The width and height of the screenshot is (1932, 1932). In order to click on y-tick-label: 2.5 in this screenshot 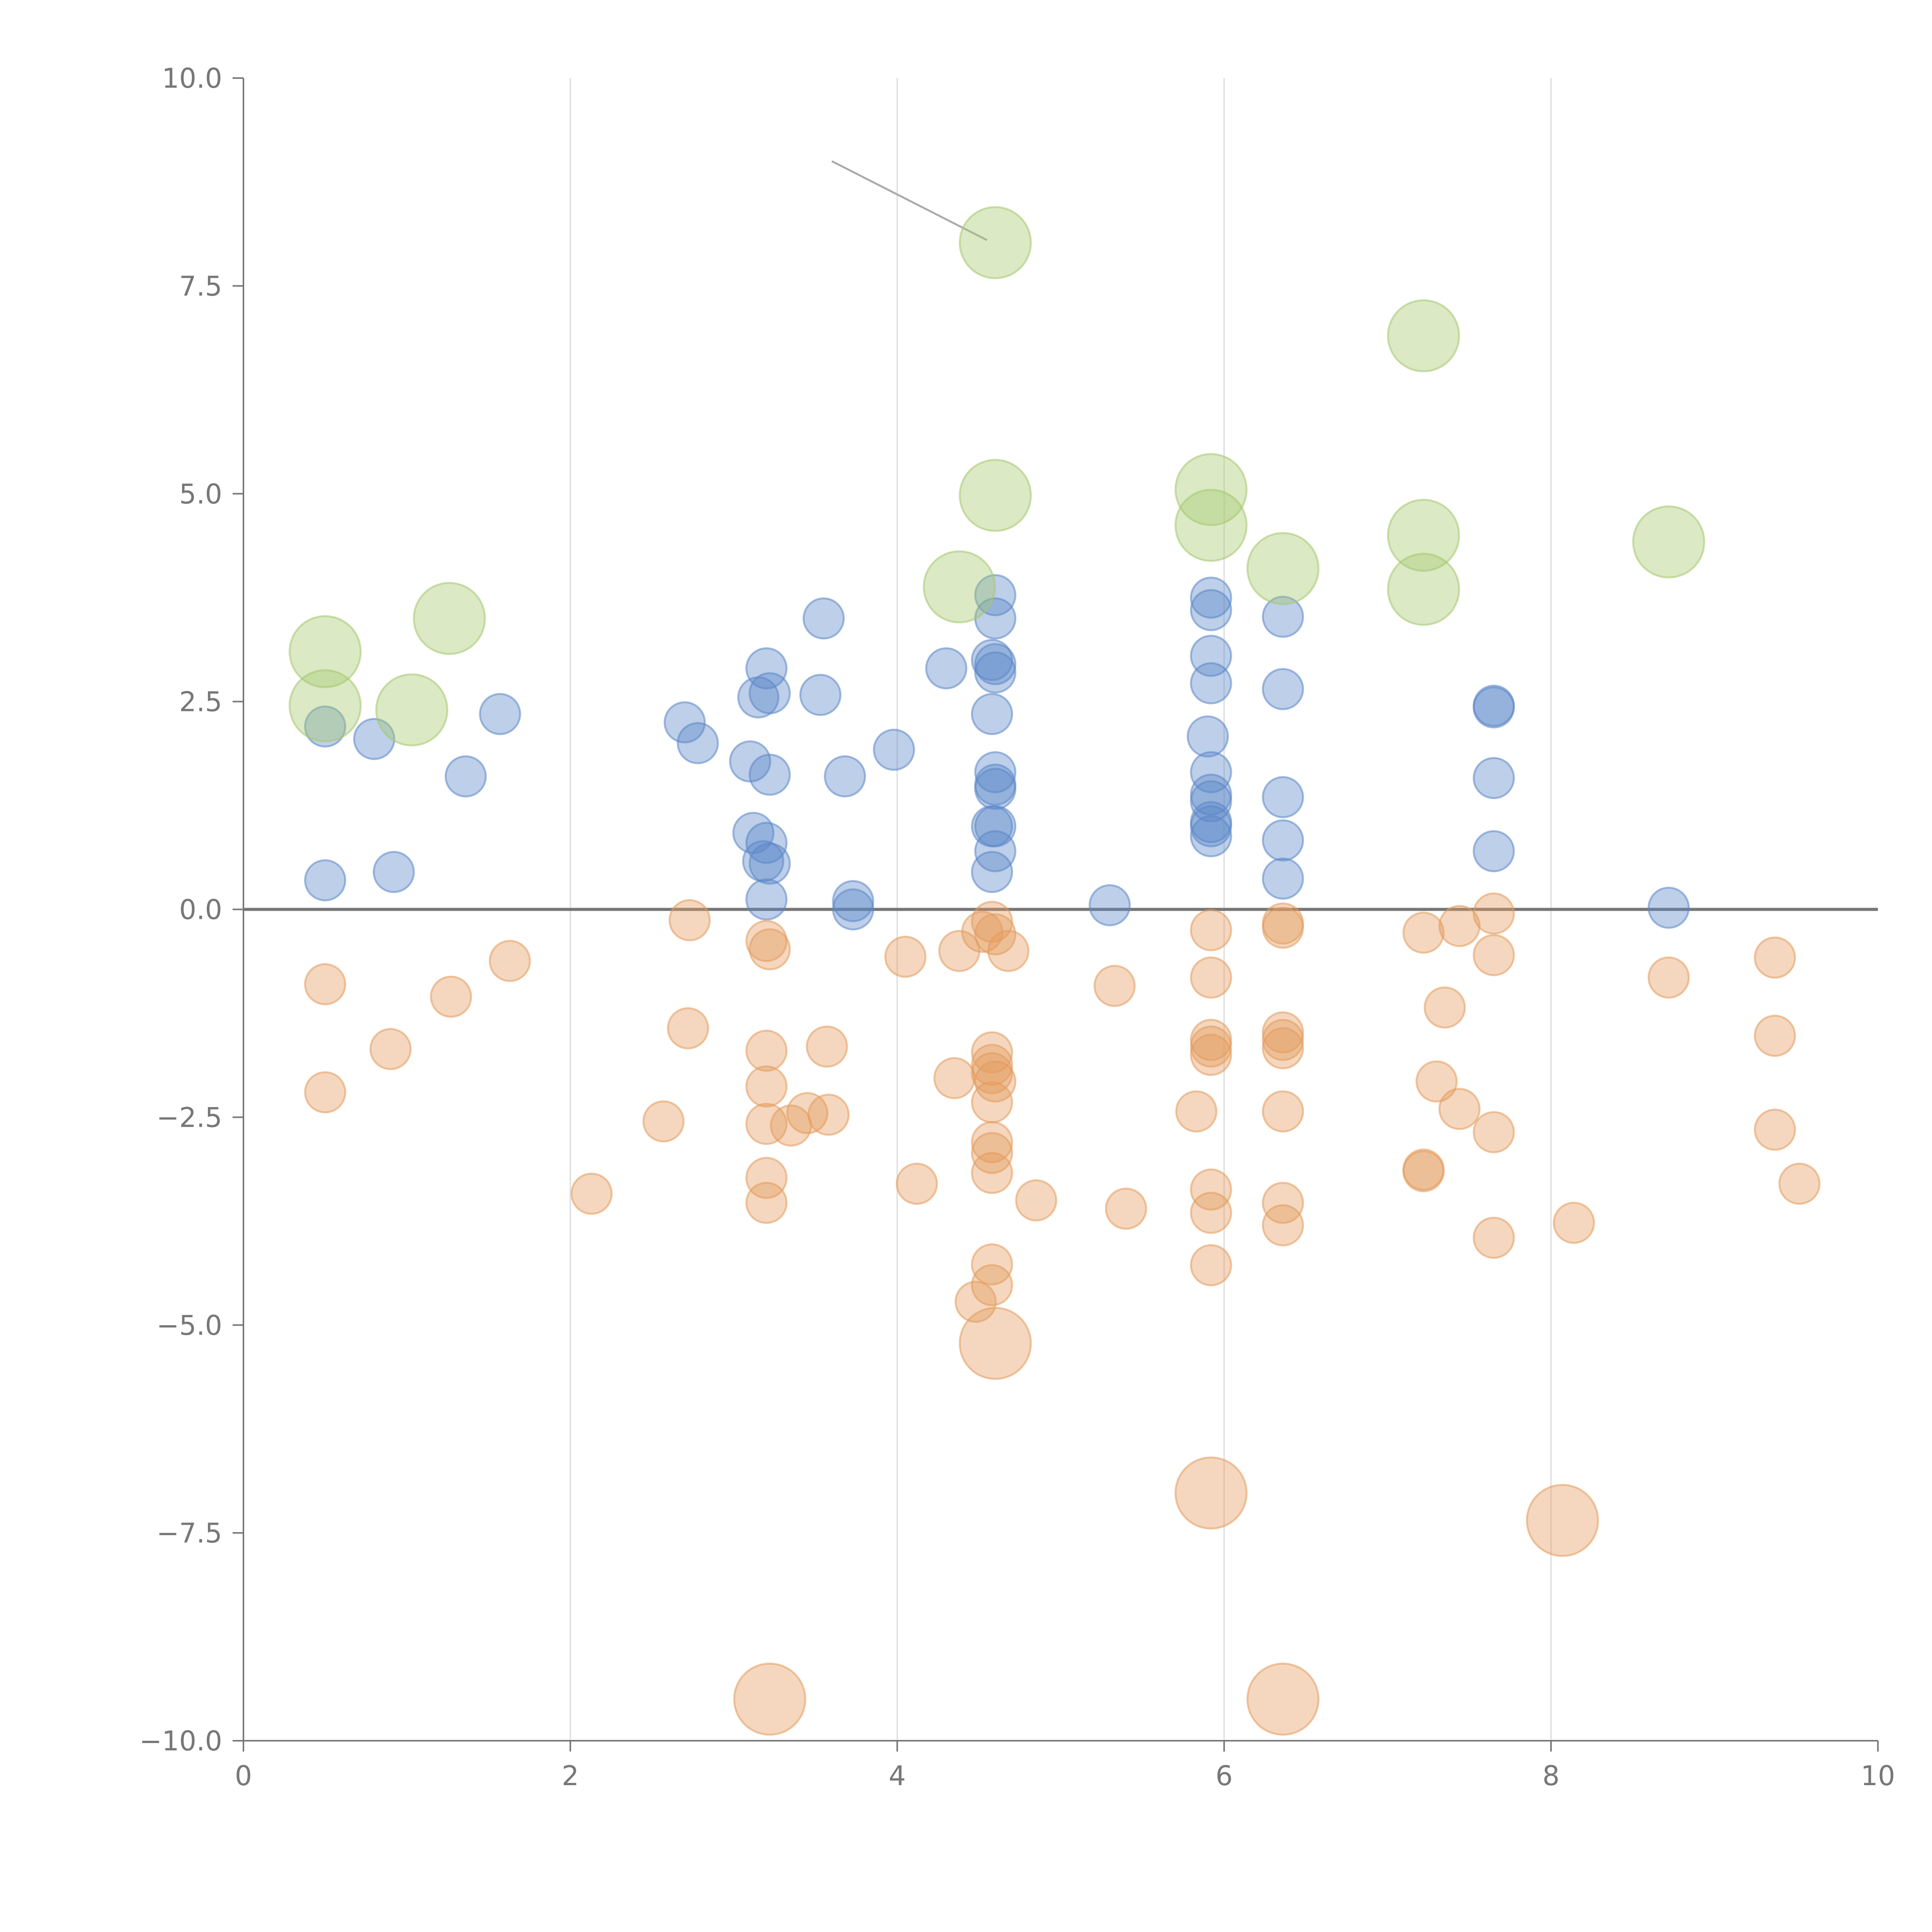, I will do `click(200, 702)`.